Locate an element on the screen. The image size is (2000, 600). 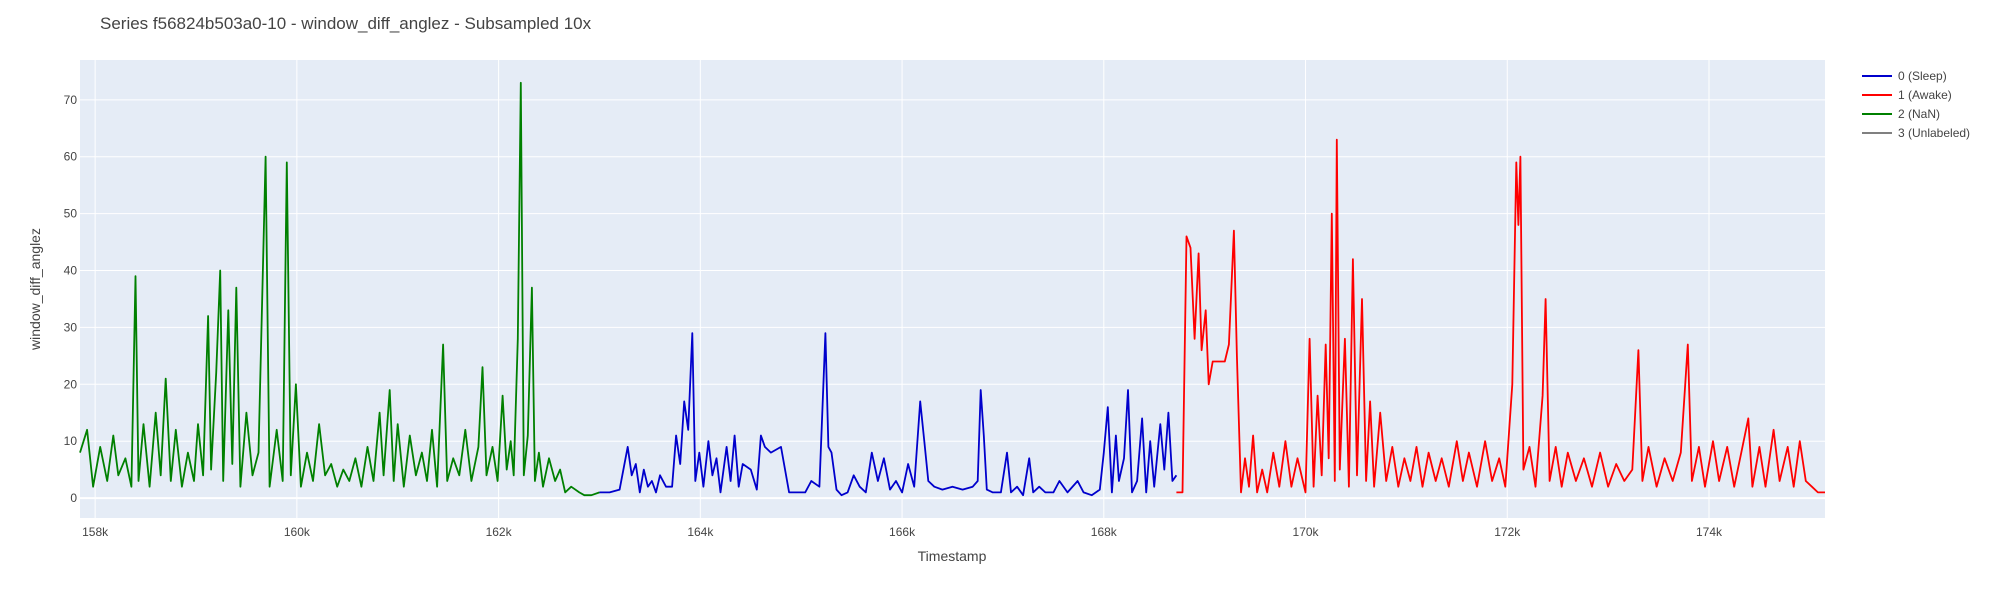
x-tick-label: 172k is located at coordinates (1507, 532).